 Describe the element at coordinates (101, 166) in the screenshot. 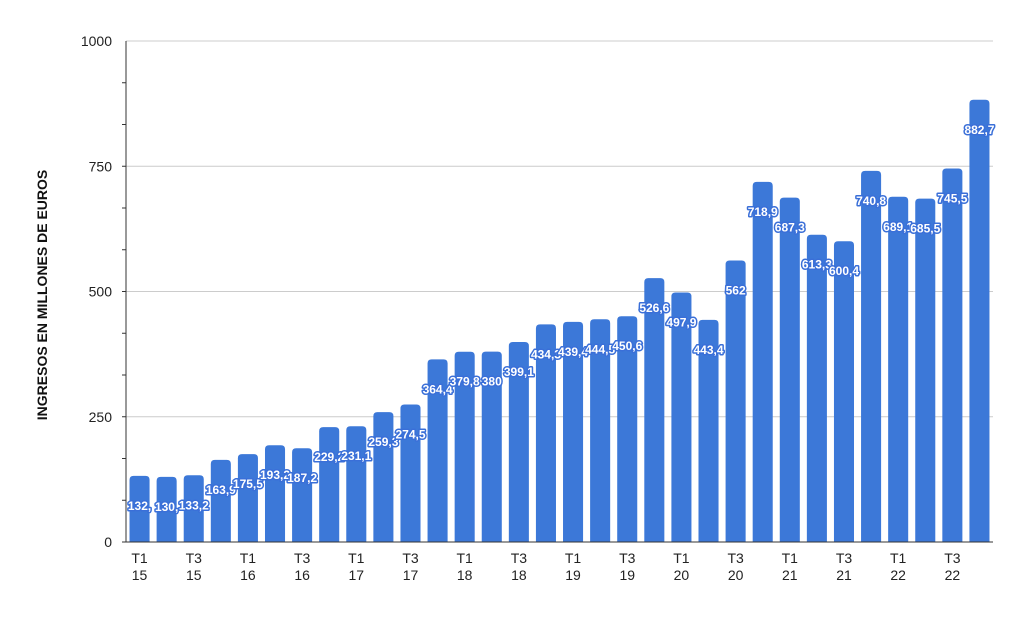

I see `y-tick-label: 750` at that location.